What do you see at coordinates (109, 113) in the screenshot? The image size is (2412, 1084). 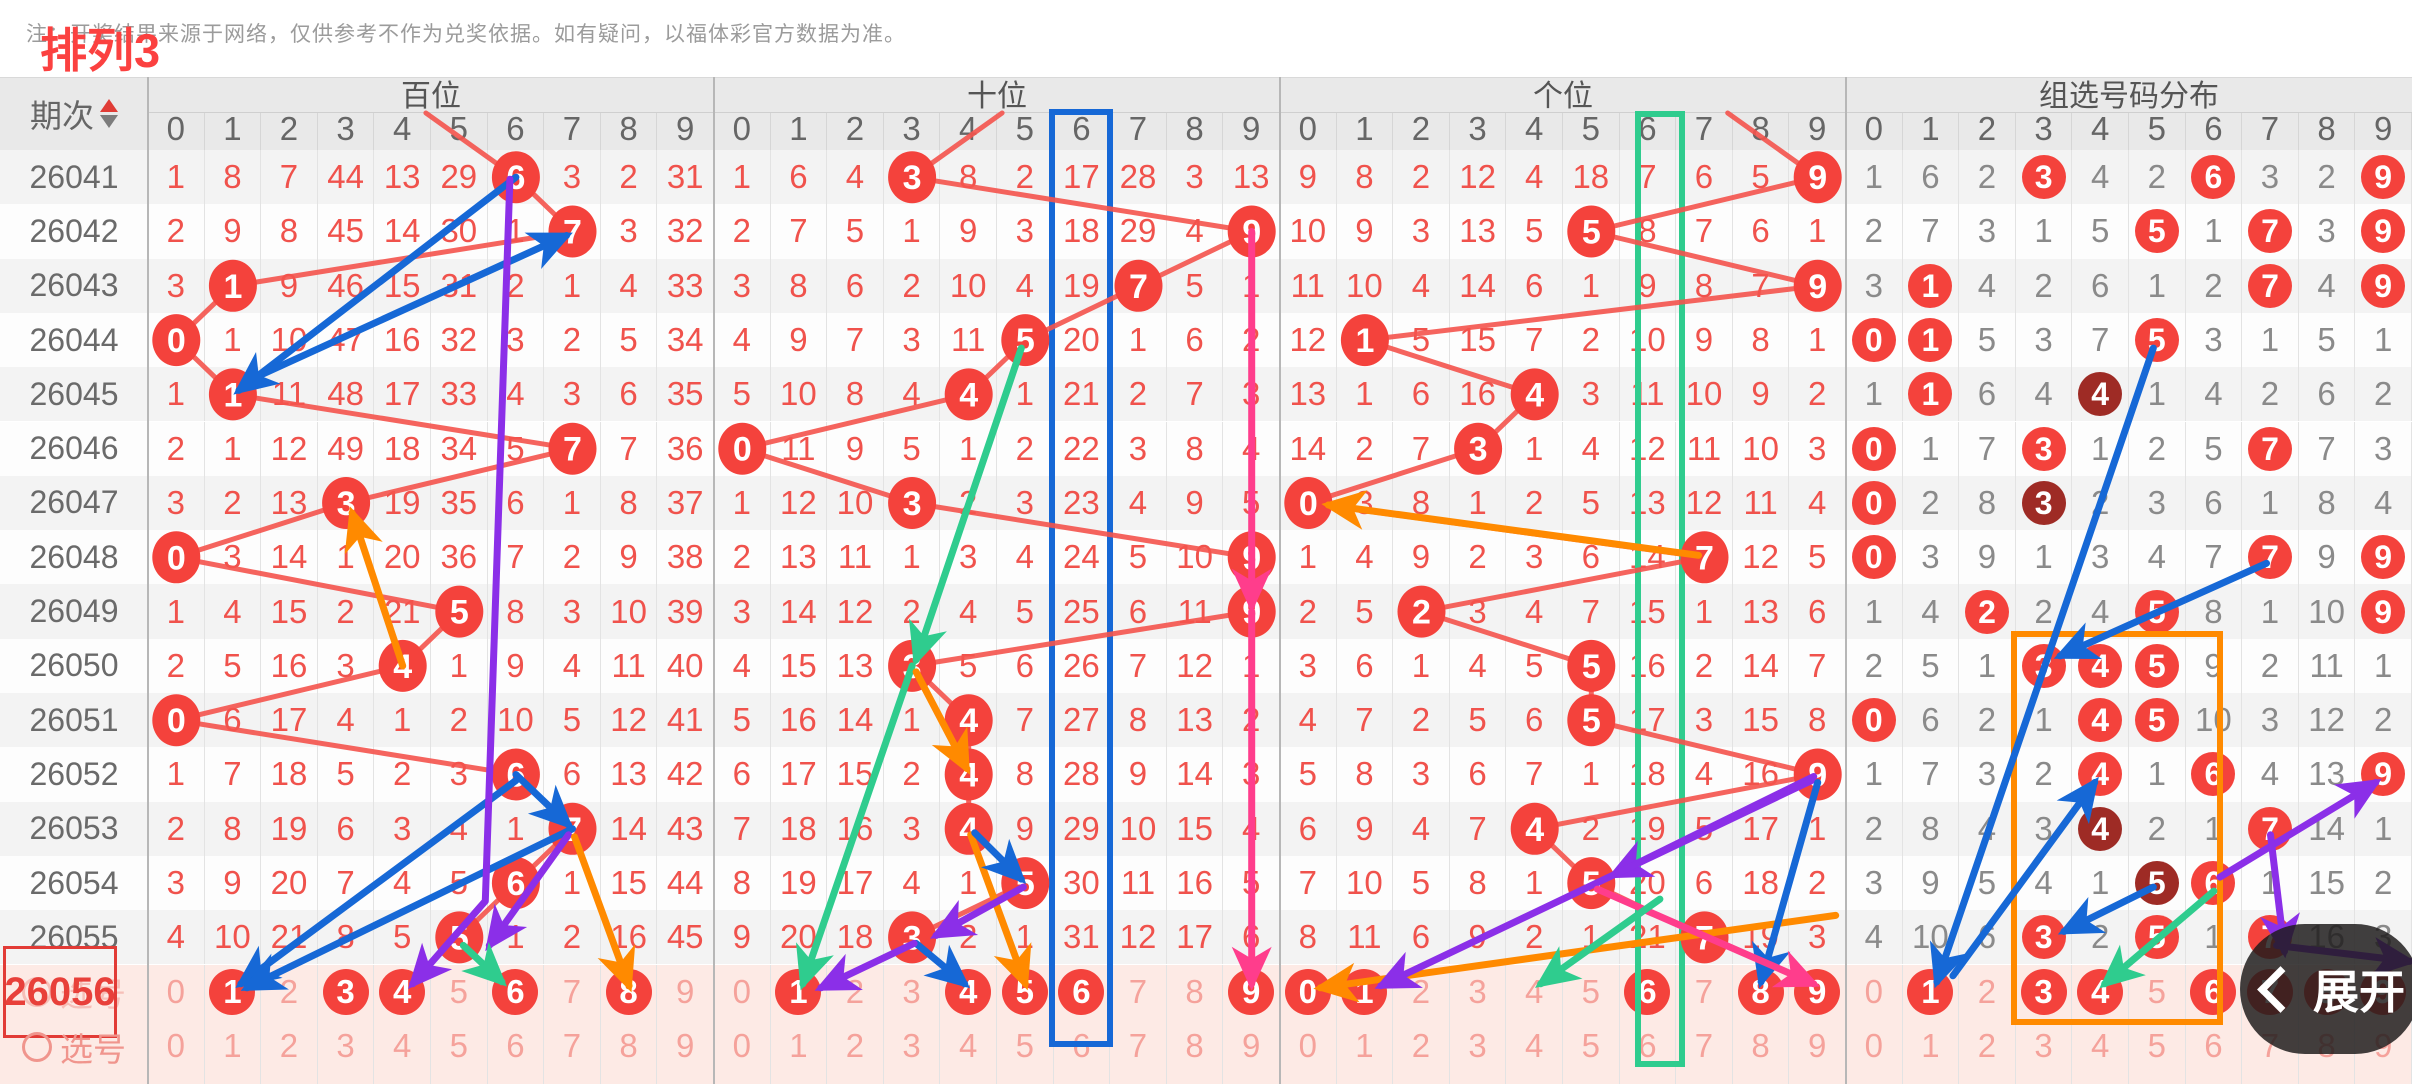 I see `sort-icons` at bounding box center [109, 113].